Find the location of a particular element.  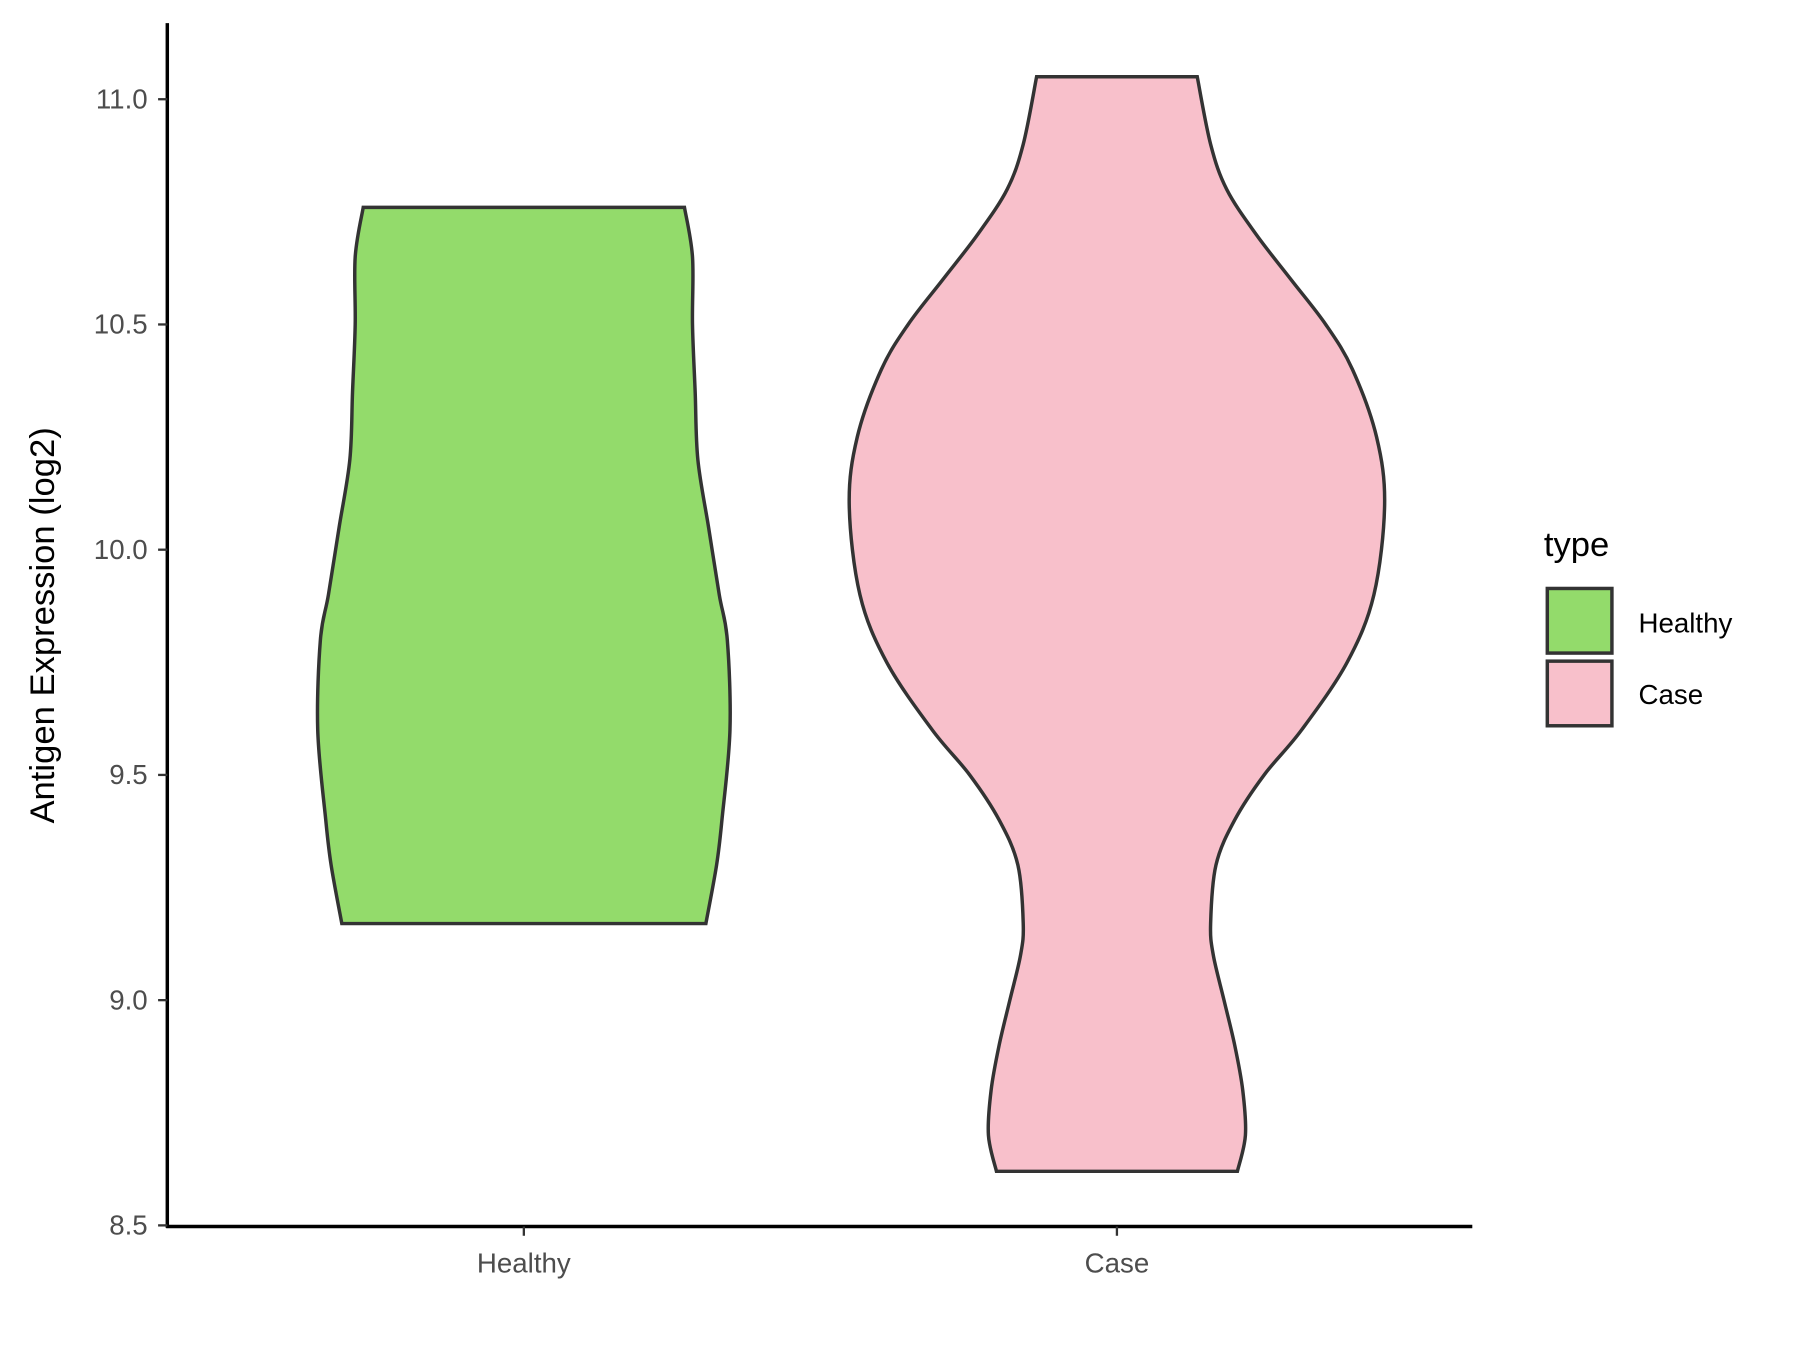

legend: type Healthy Case is located at coordinates (1638, 627).